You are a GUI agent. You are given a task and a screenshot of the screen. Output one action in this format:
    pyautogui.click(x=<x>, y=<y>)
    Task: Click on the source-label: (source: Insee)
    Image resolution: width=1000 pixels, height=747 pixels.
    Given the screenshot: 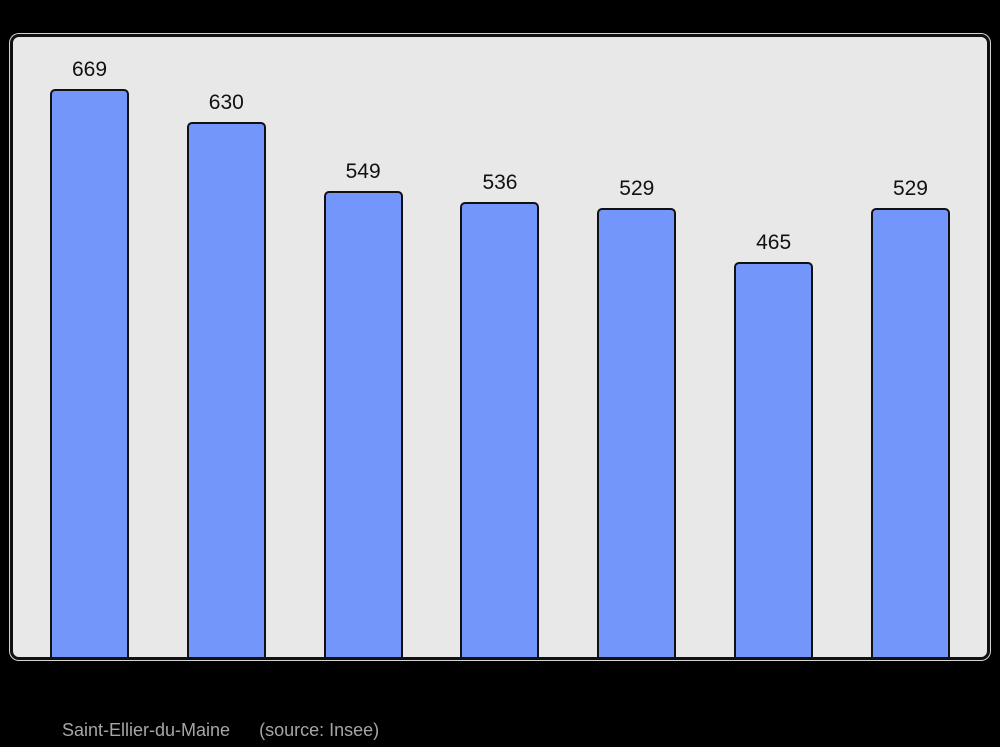 What is the action you would take?
    pyautogui.click(x=319, y=730)
    